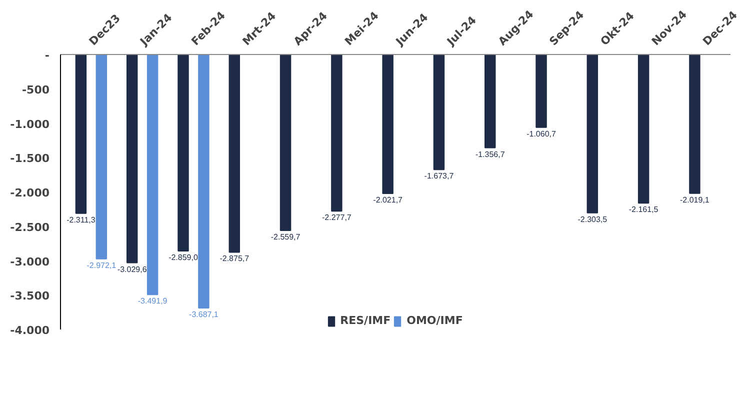 Image resolution: width=740 pixels, height=403 pixels. I want to click on y-tick-label: -, so click(47, 55).